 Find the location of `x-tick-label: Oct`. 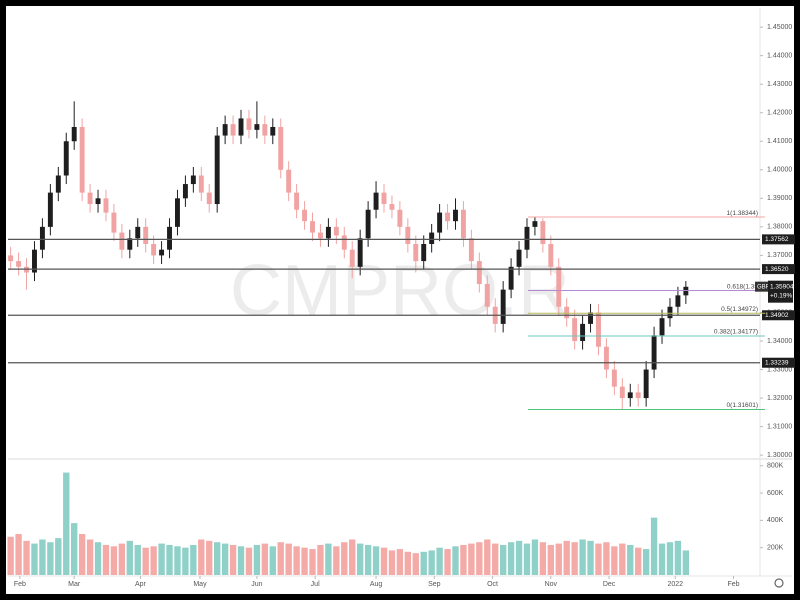

x-tick-label: Oct is located at coordinates (492, 584).